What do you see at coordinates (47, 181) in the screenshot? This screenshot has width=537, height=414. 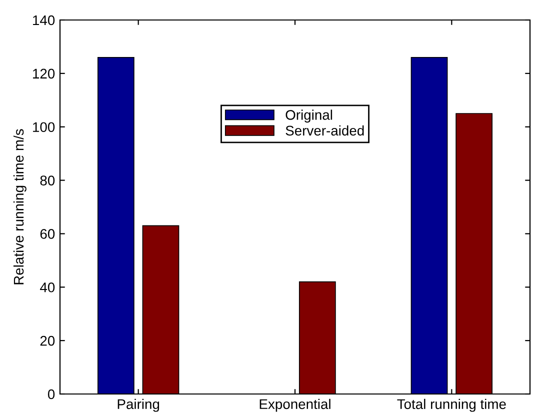 I see `y-tick-label: 80` at bounding box center [47, 181].